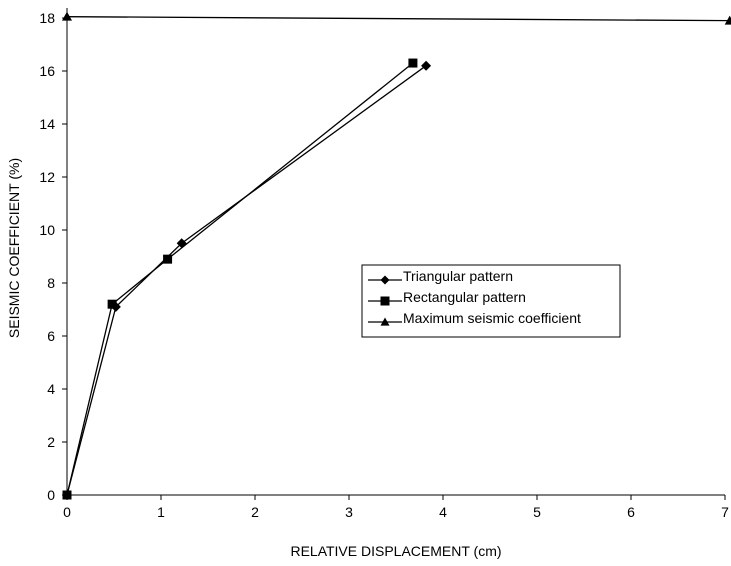 Image resolution: width=731 pixels, height=566 pixels. What do you see at coordinates (161, 512) in the screenshot?
I see `x-tick-label: 1` at bounding box center [161, 512].